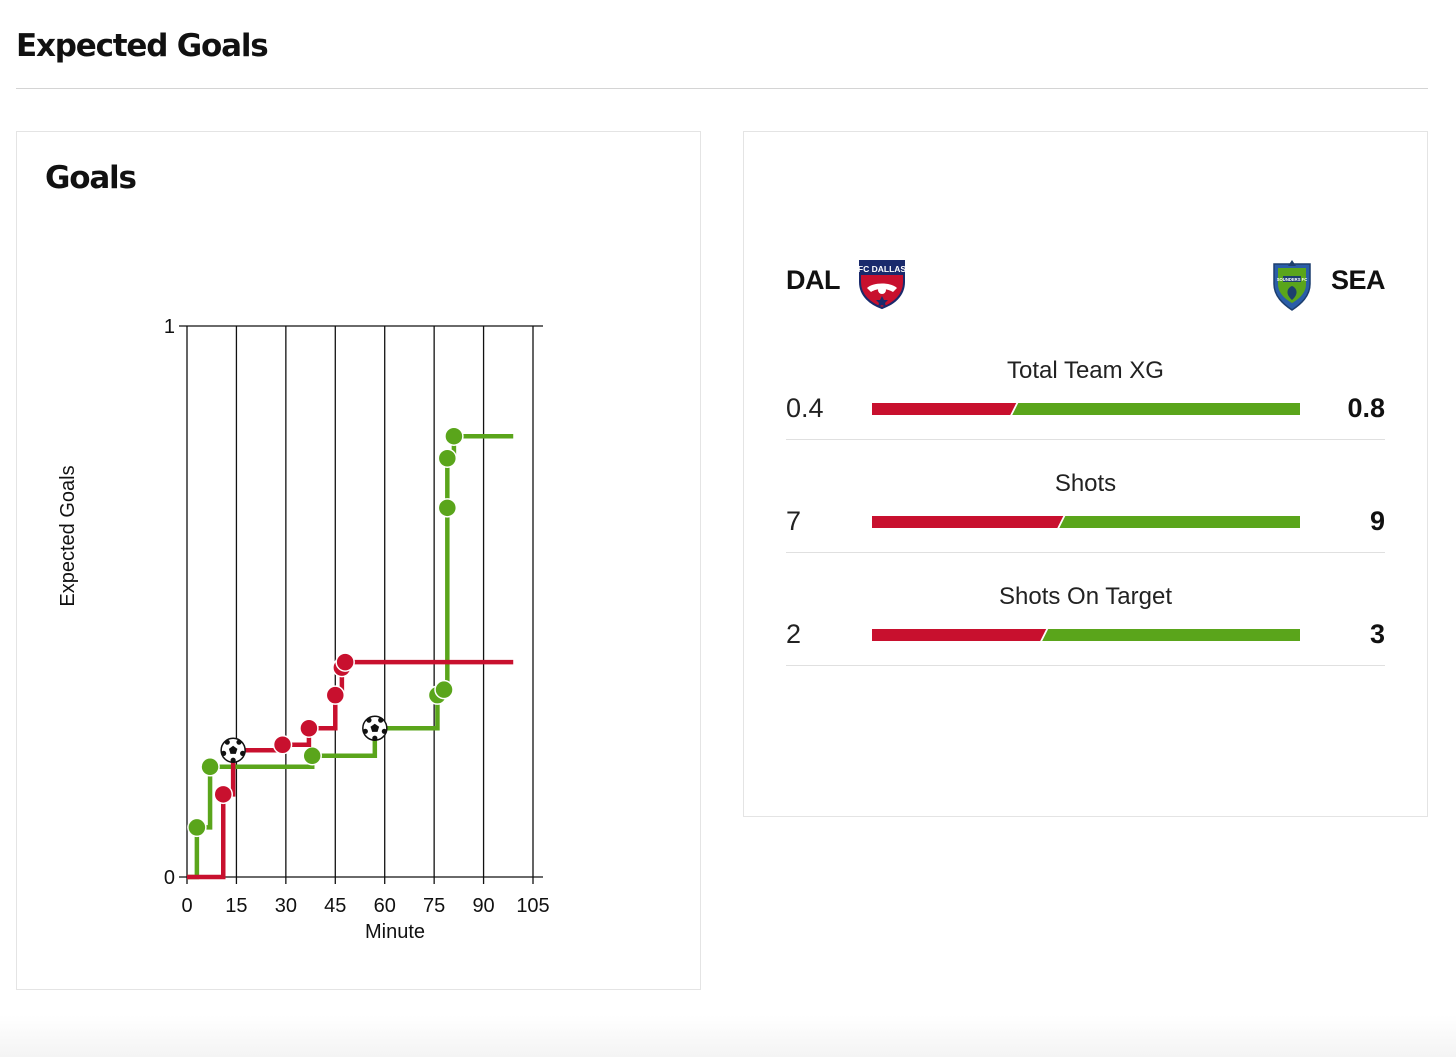 The height and width of the screenshot is (1057, 1456). Describe the element at coordinates (813, 280) in the screenshot. I see `home-team-abbr: DAL` at that location.